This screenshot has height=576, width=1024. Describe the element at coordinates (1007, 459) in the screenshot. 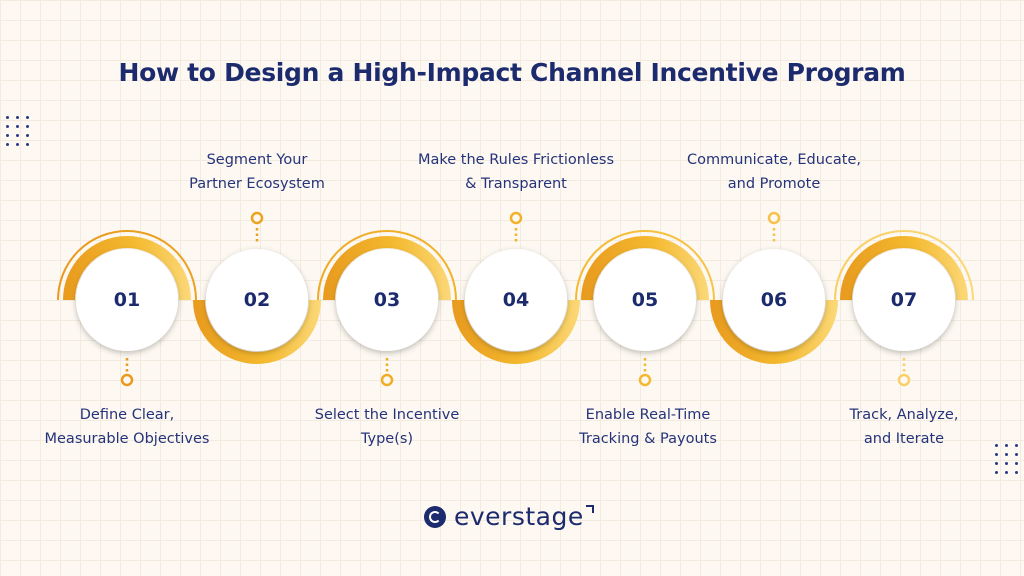

I see `decorative-dot-grid-right` at that location.